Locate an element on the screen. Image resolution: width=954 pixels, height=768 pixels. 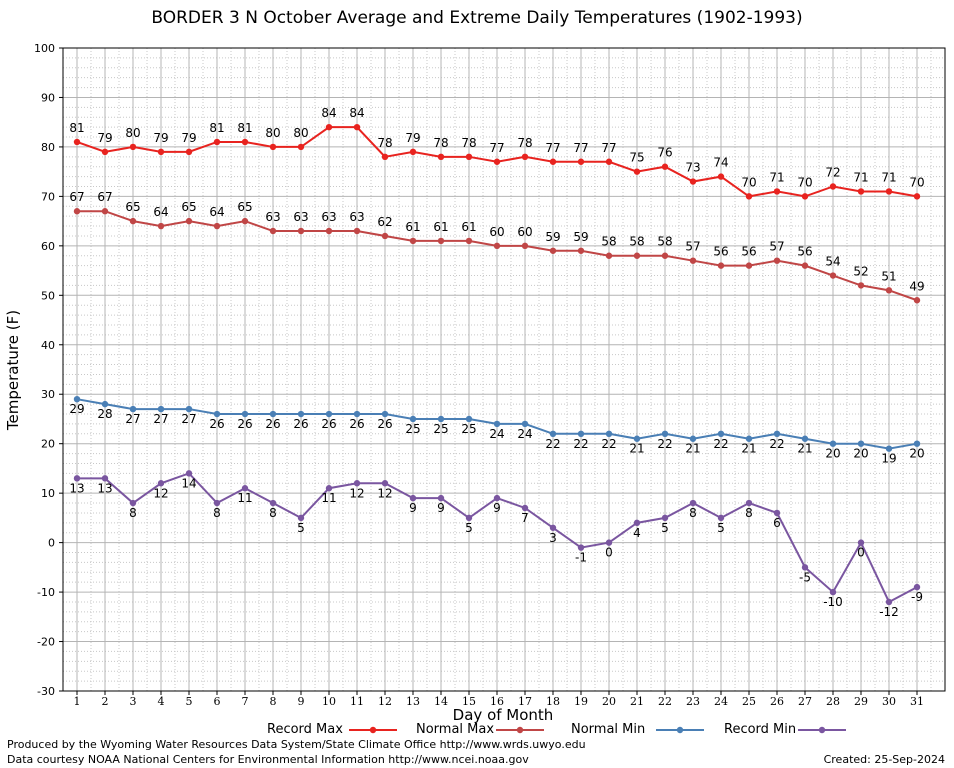
y-tick-label: 20 is located at coordinates (48, 444).